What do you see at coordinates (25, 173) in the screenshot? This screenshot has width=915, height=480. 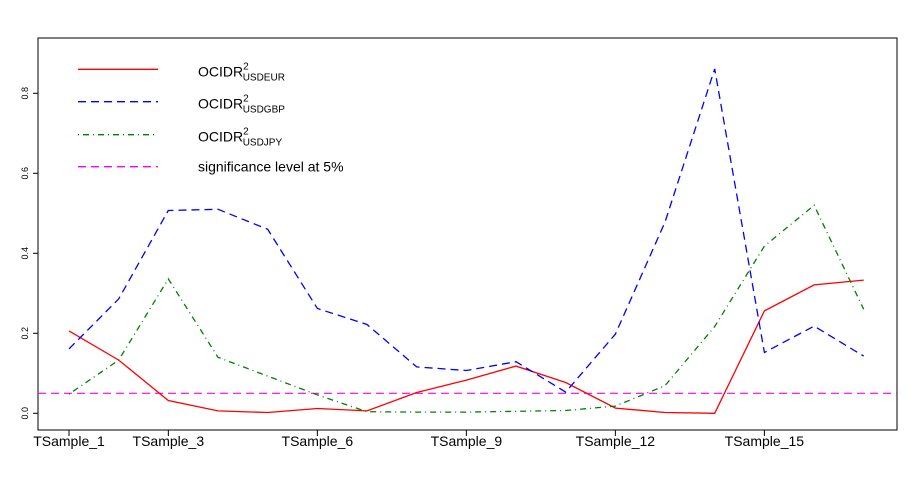 I see `y-tick-label: 0.6` at bounding box center [25, 173].